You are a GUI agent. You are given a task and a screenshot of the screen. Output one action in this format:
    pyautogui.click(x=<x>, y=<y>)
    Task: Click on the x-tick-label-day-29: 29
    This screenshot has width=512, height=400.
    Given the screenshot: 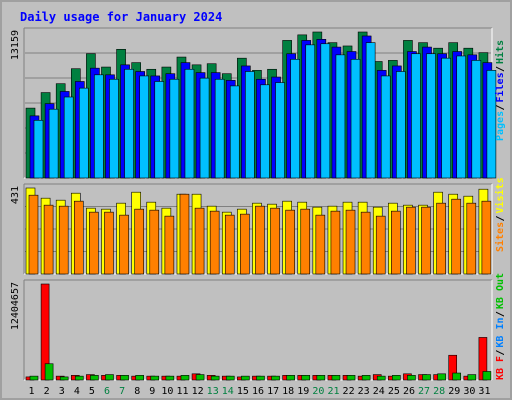 What is the action you would take?
    pyautogui.click(x=454, y=391)
    